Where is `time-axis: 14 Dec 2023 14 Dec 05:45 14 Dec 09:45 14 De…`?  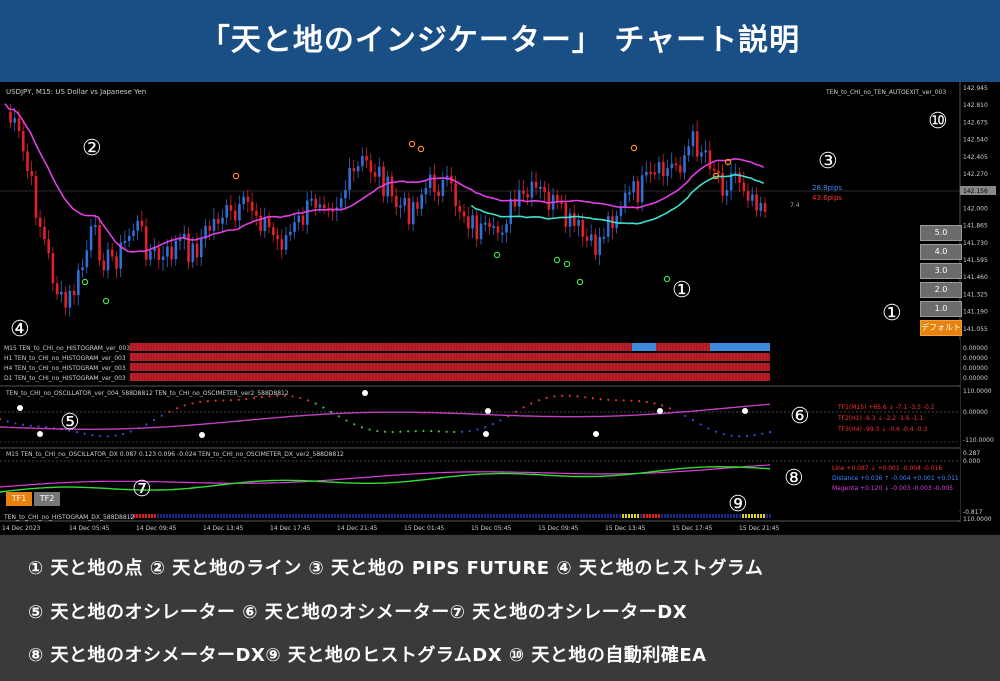
time-axis: 14 Dec 2023 14 Dec 05:45 14 Dec 09:45 14 De… is located at coordinates (391, 528).